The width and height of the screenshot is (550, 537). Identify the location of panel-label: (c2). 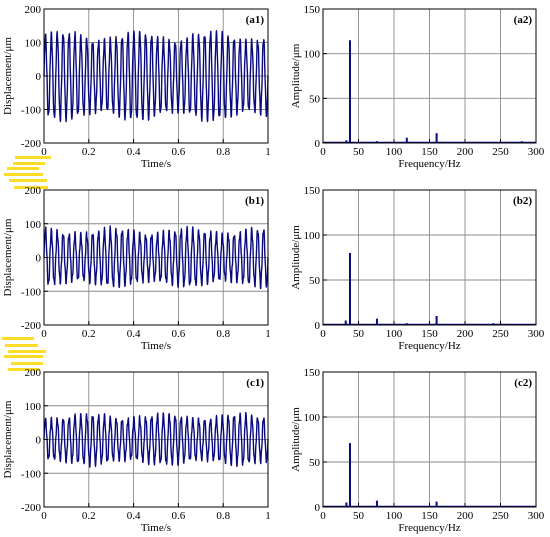
(523, 383).